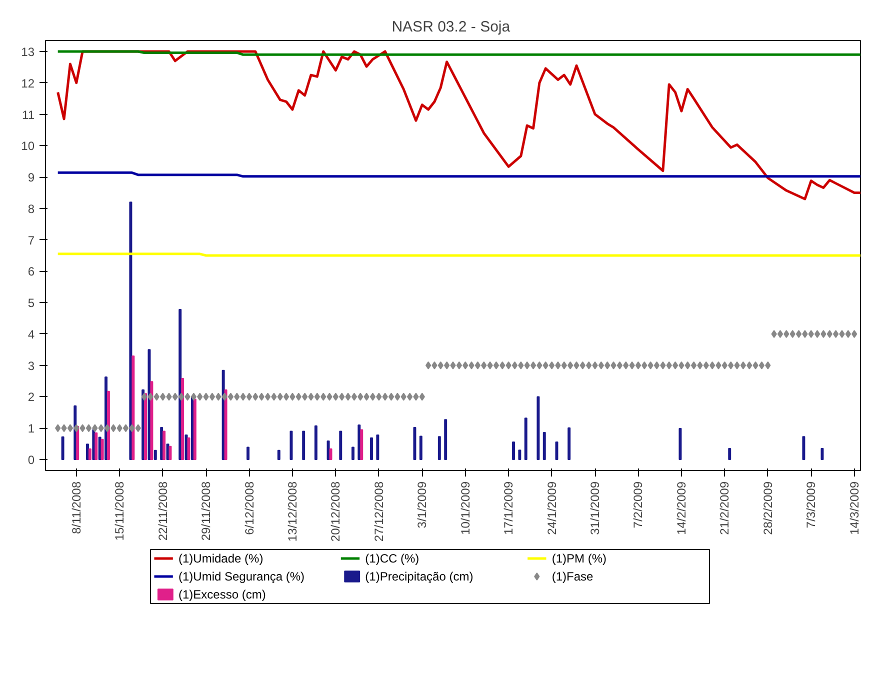 The height and width of the screenshot is (683, 874). I want to click on legend-label: (1)Umid Segurança (%), so click(241, 577).